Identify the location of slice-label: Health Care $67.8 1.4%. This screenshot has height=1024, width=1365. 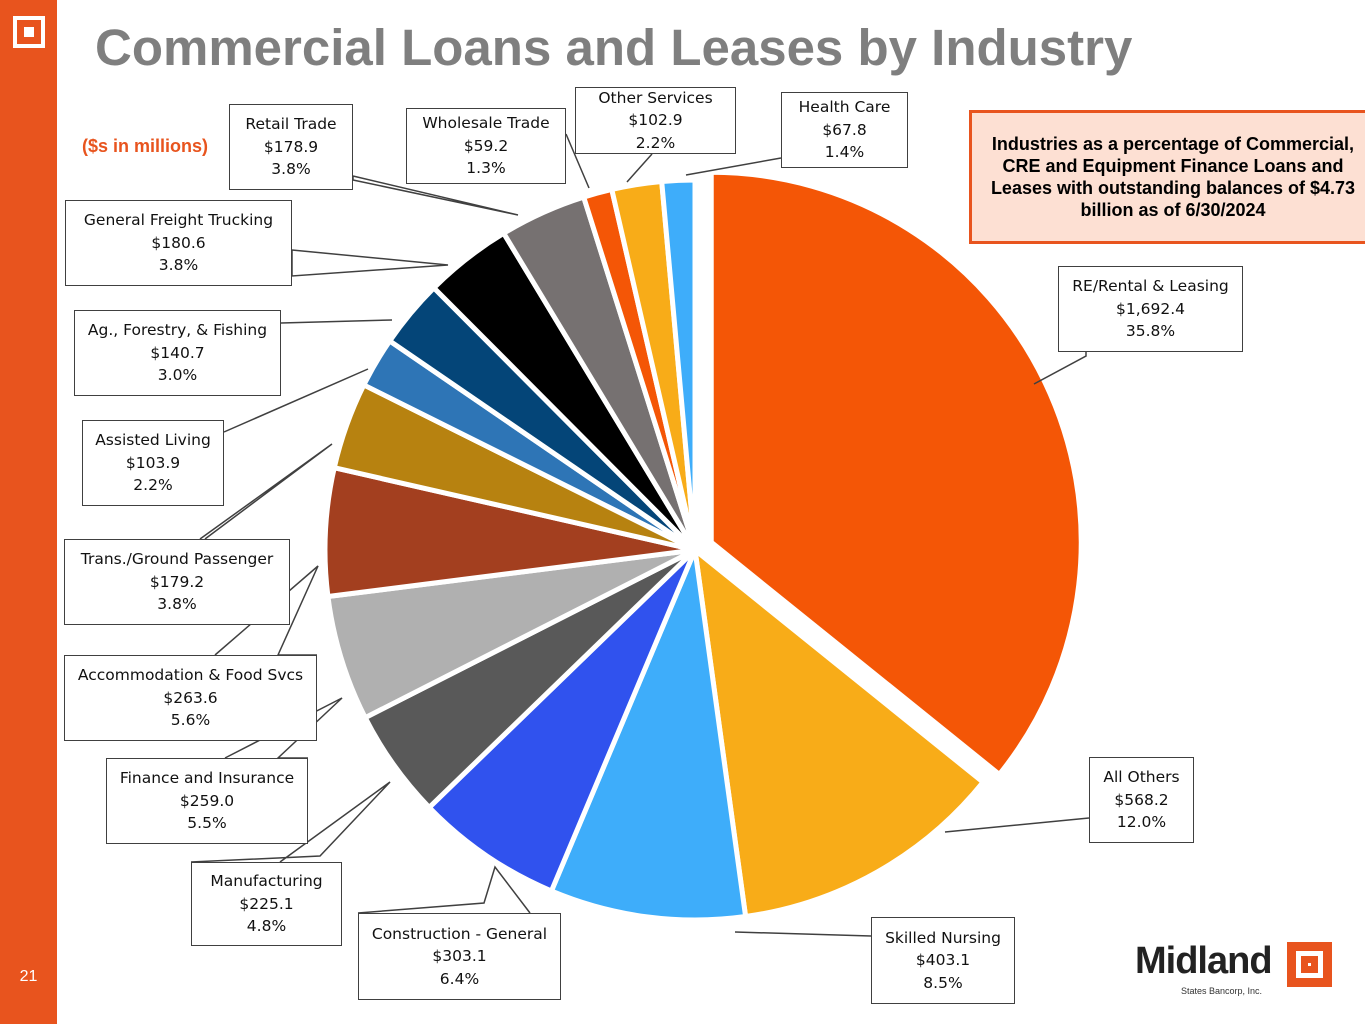
(844, 130).